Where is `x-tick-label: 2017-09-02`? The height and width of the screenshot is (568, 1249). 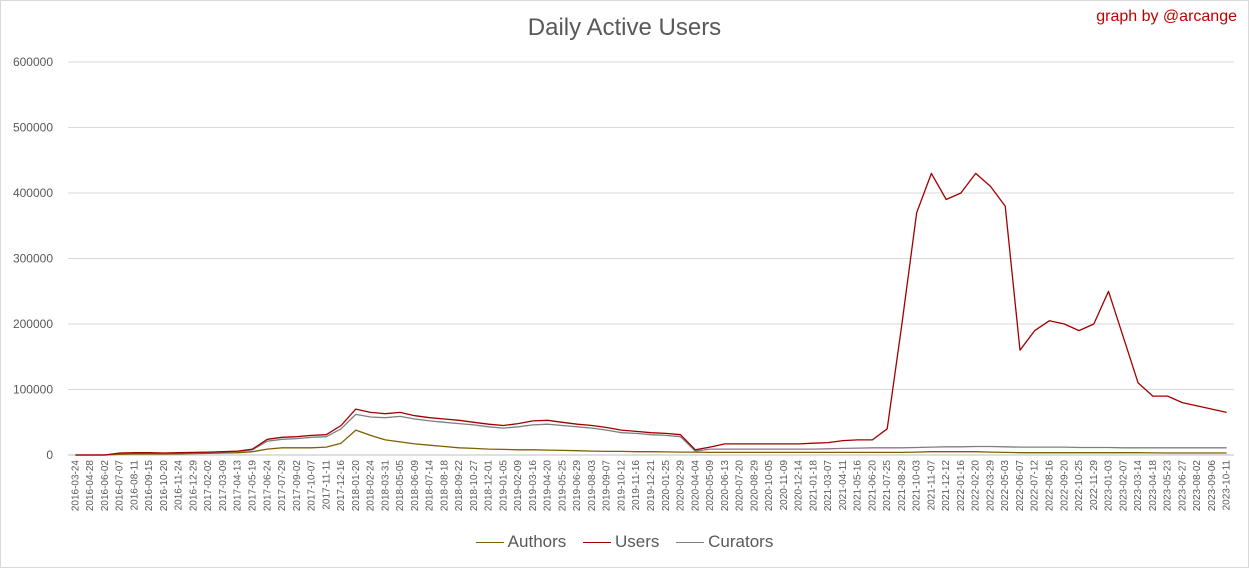 x-tick-label: 2017-09-02 is located at coordinates (297, 486).